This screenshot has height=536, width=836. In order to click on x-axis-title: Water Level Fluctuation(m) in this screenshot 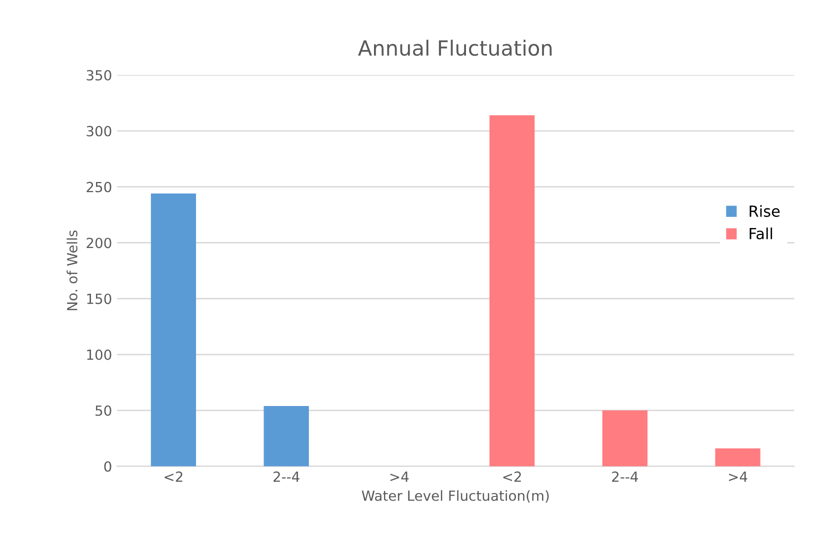, I will do `click(455, 496)`.